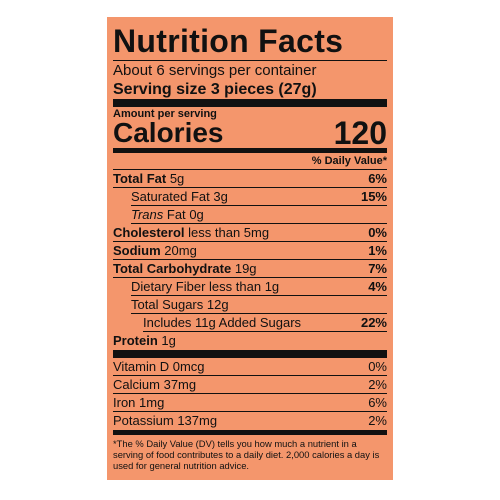 The image size is (500, 500). What do you see at coordinates (250, 341) in the screenshot?
I see `nutrient-row: Protein 1g` at bounding box center [250, 341].